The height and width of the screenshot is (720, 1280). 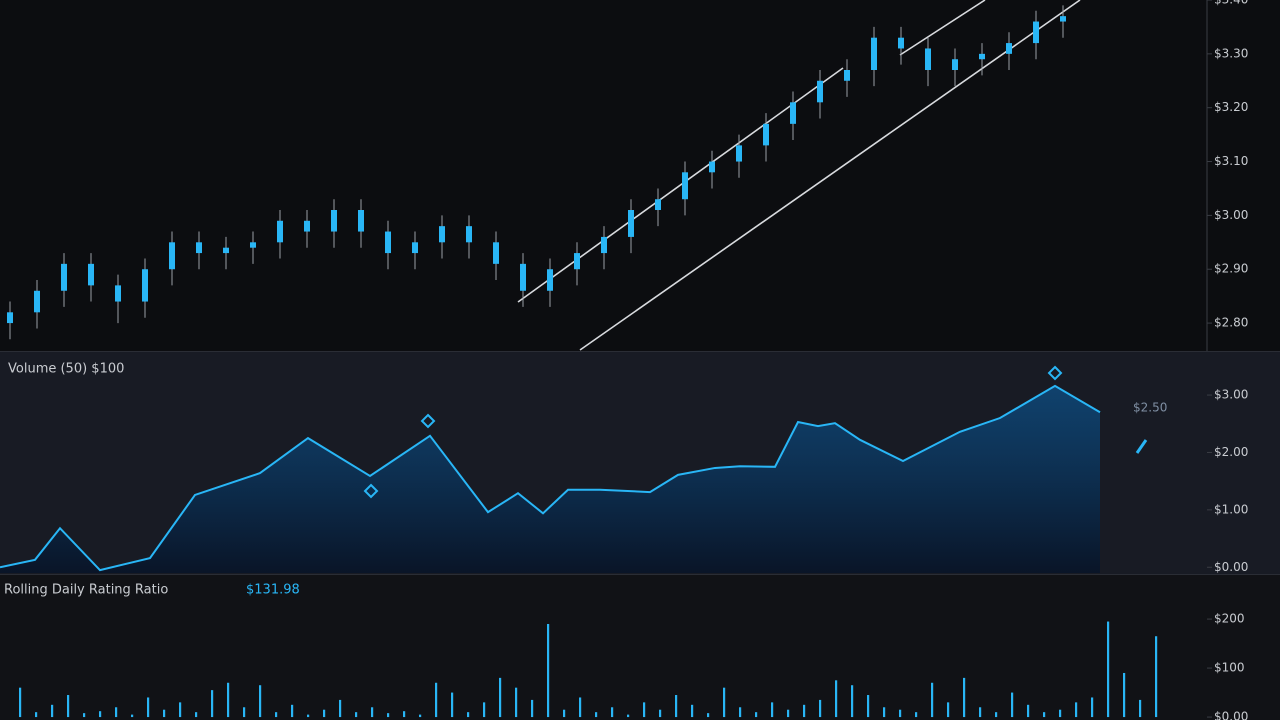 What do you see at coordinates (66, 369) in the screenshot?
I see `panel-title: Volume (50) $100` at bounding box center [66, 369].